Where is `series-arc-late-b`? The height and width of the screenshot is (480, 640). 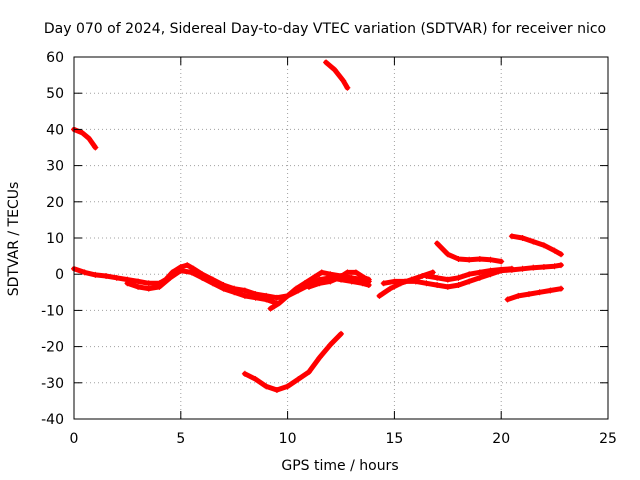 series-arc-late-b is located at coordinates (472, 276).